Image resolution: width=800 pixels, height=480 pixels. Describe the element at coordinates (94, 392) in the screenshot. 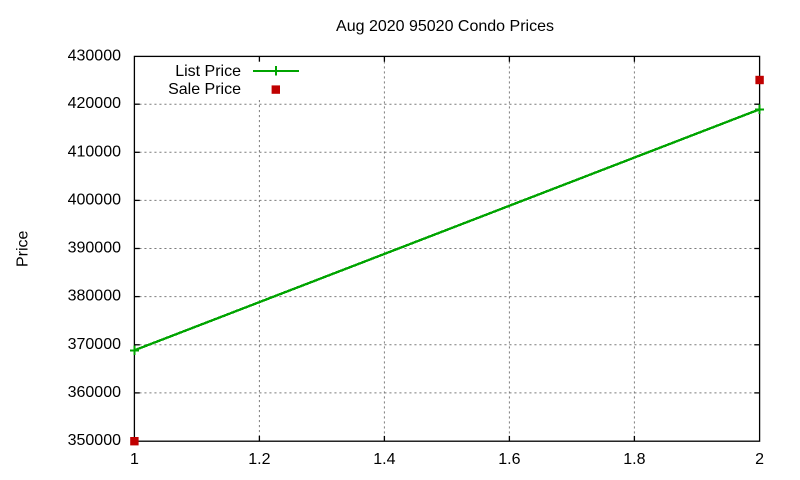

I see `svg-text: 360000` at that location.